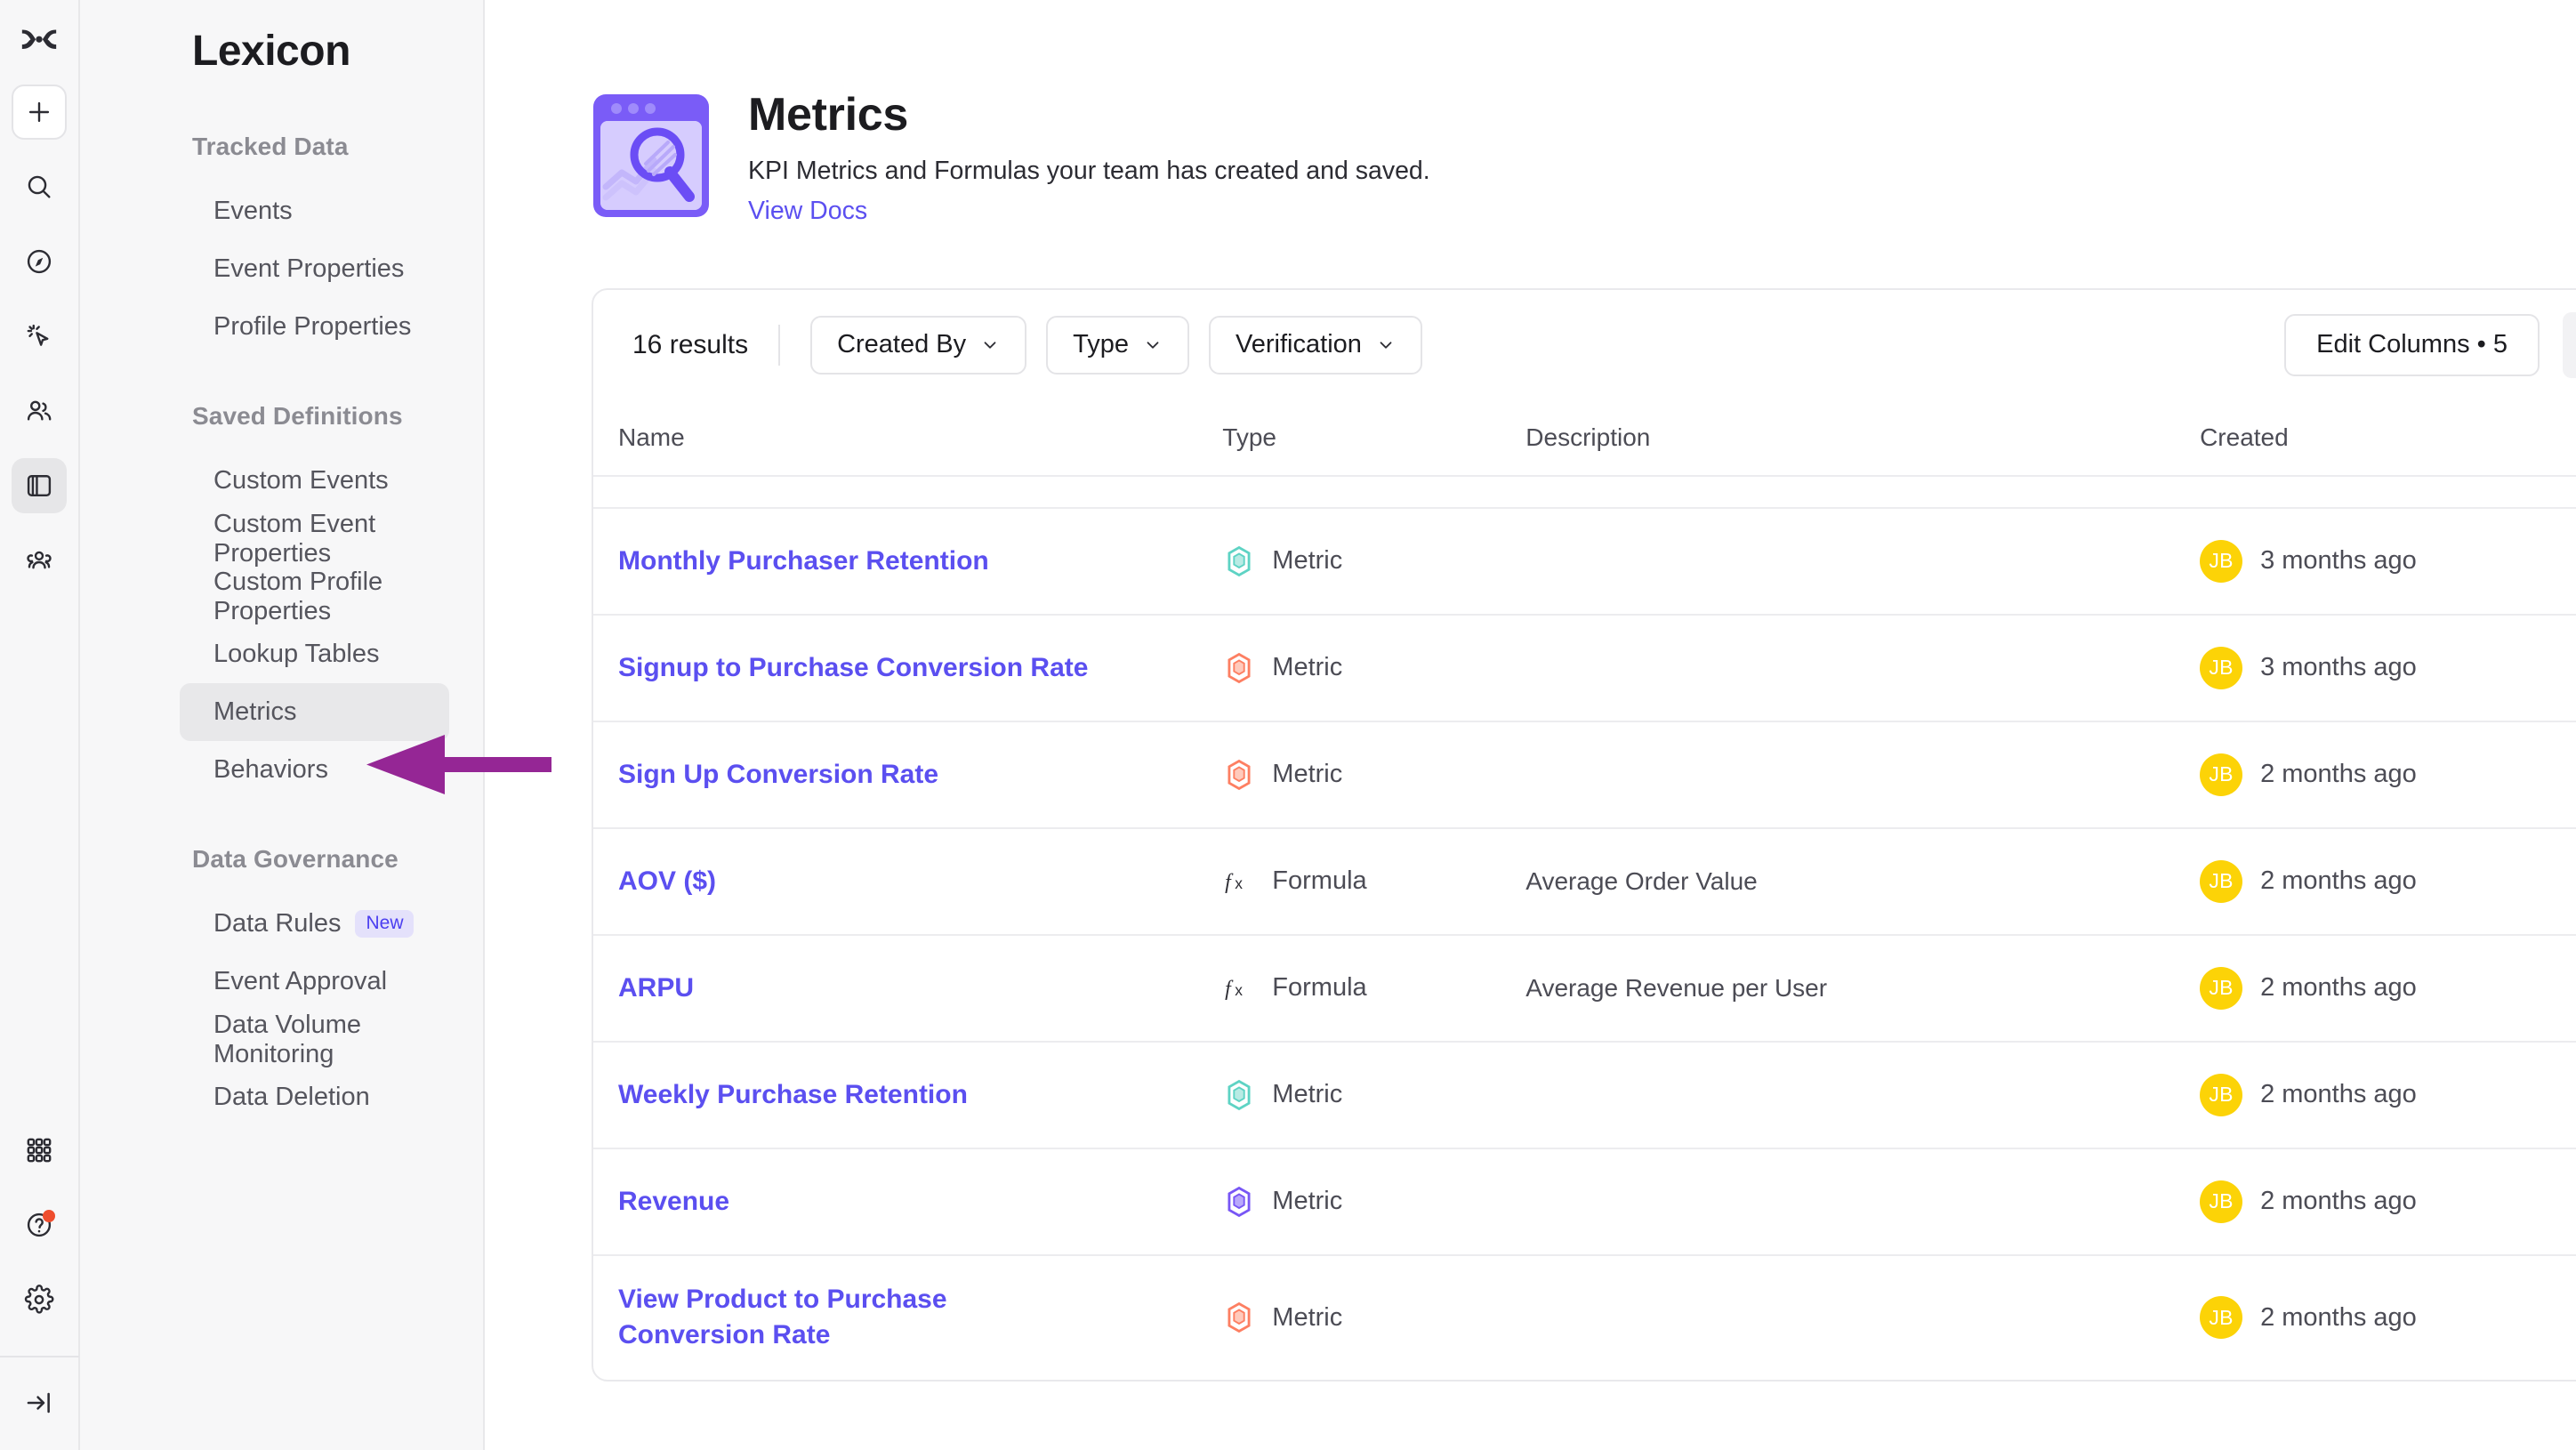 Image resolution: width=2576 pixels, height=1450 pixels. Describe the element at coordinates (270, 146) in the screenshot. I see `sidebar-group-tracked-data: Tracked Data` at that location.